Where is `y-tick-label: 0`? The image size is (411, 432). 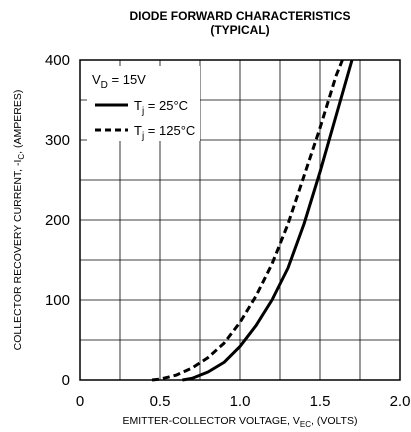
y-tick-label: 0 is located at coordinates (66, 380).